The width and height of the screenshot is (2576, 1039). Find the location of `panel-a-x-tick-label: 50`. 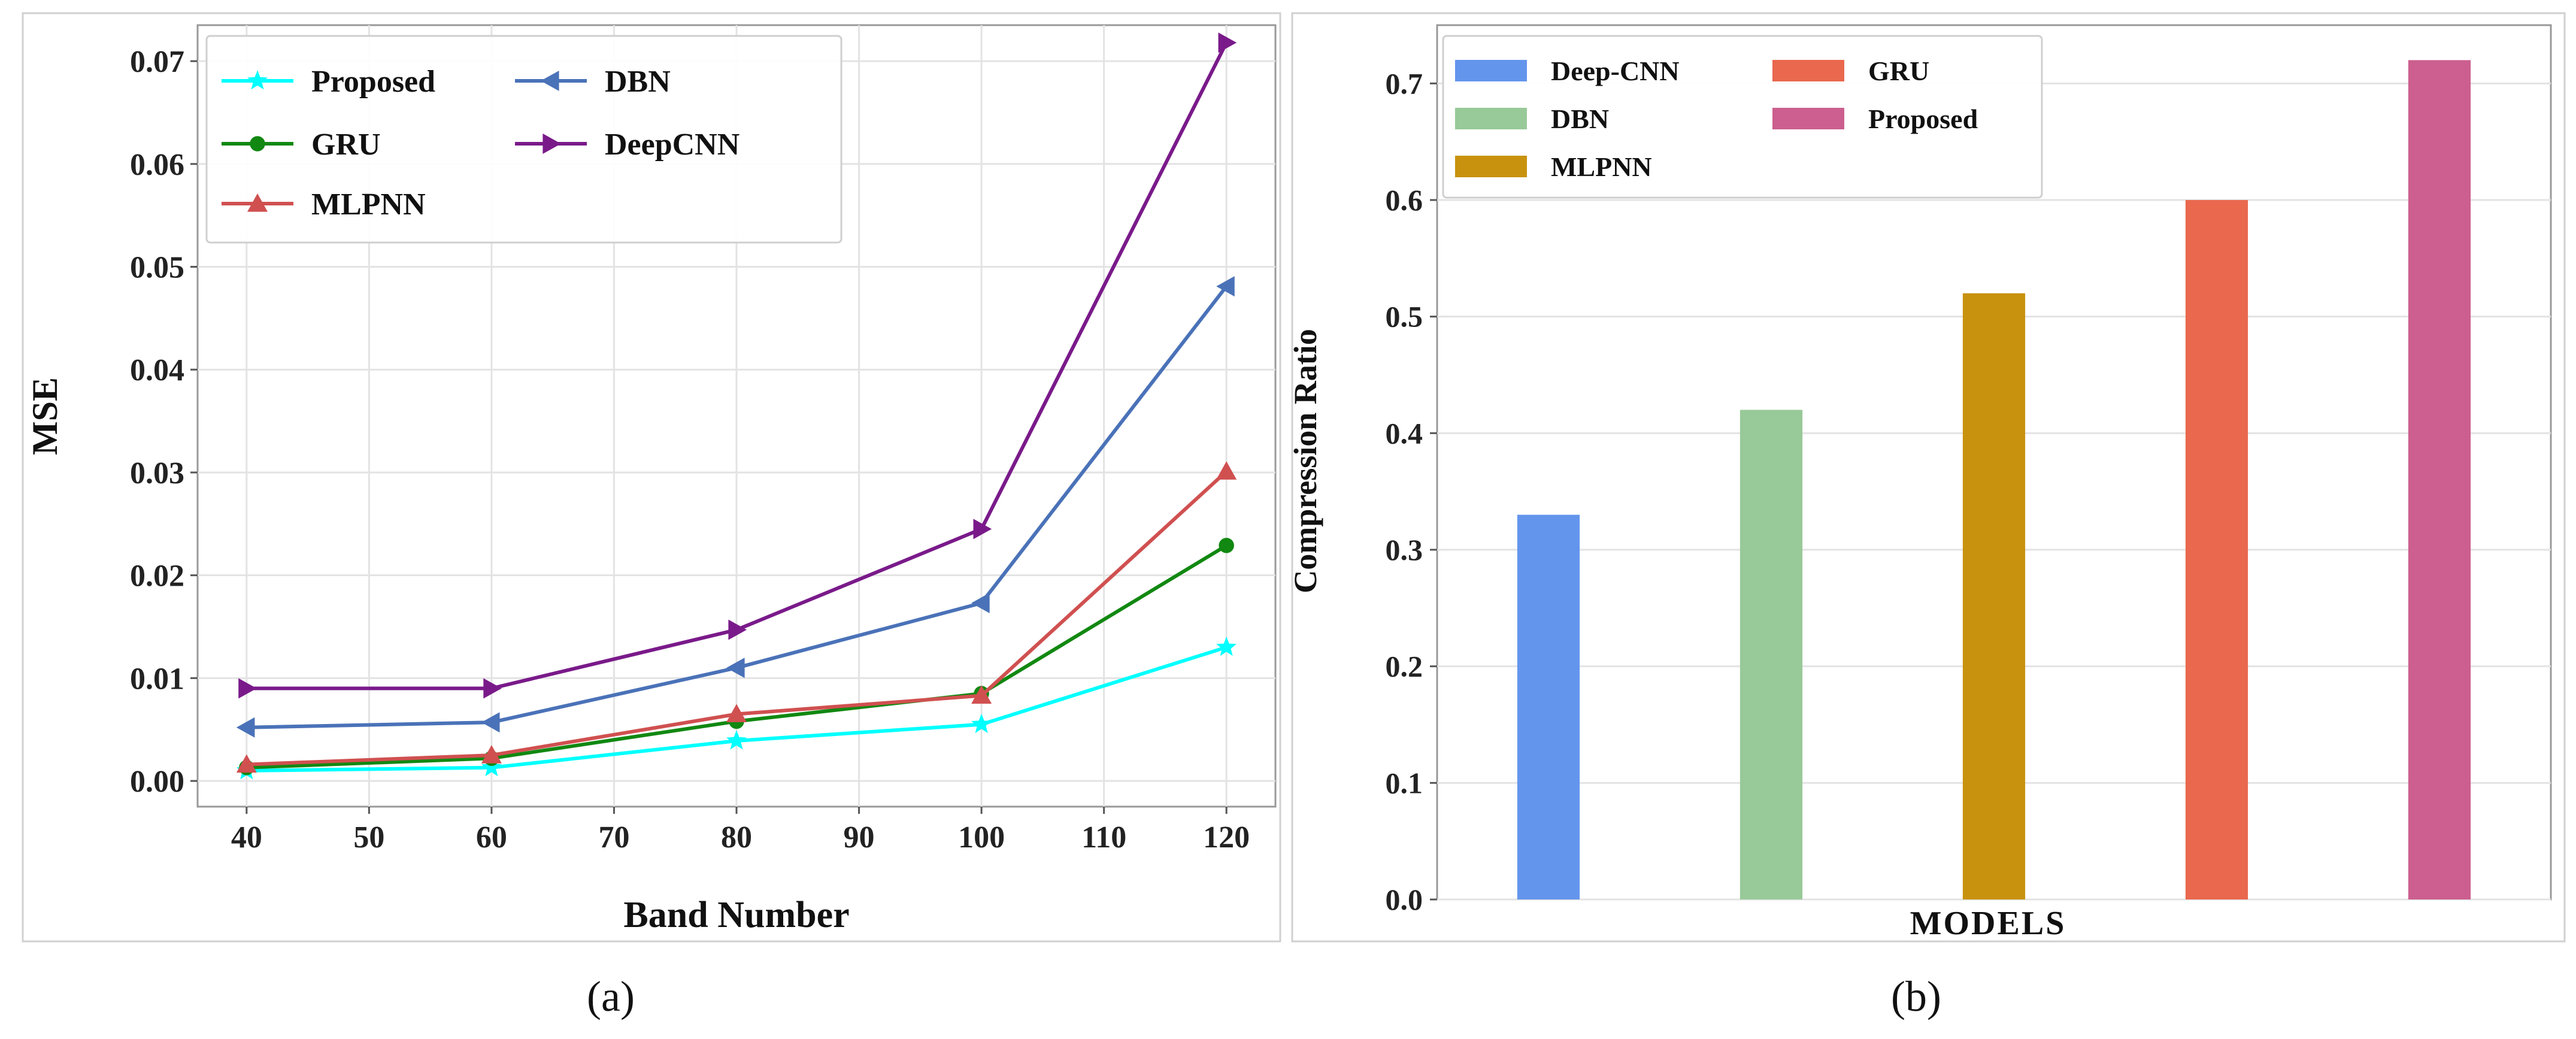

panel-a-x-tick-label: 50 is located at coordinates (368, 837).